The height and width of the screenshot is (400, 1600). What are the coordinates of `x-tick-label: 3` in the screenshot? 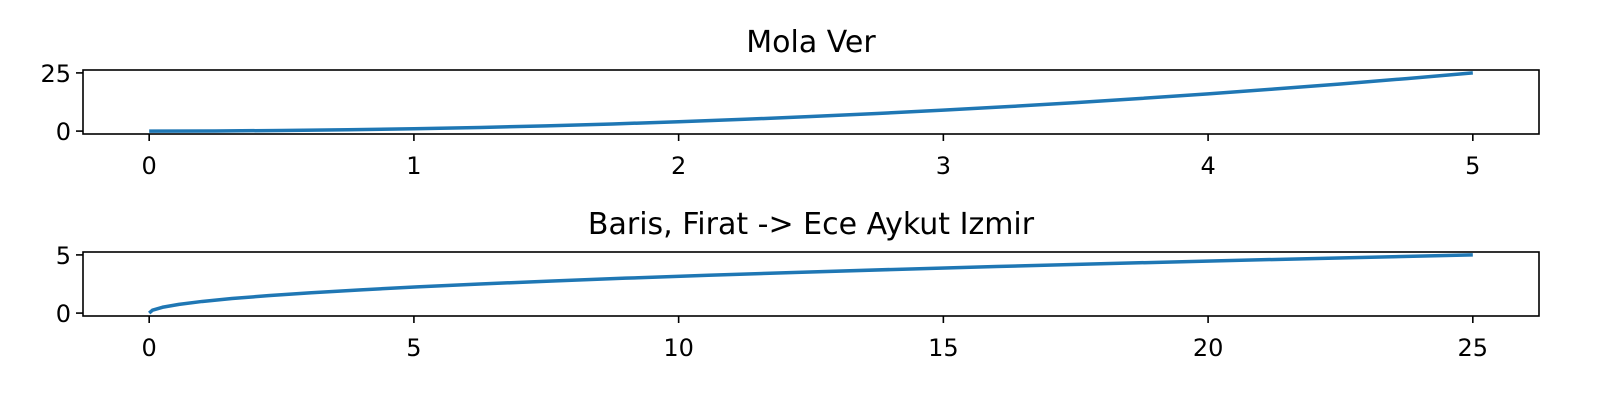 It's located at (943, 166).